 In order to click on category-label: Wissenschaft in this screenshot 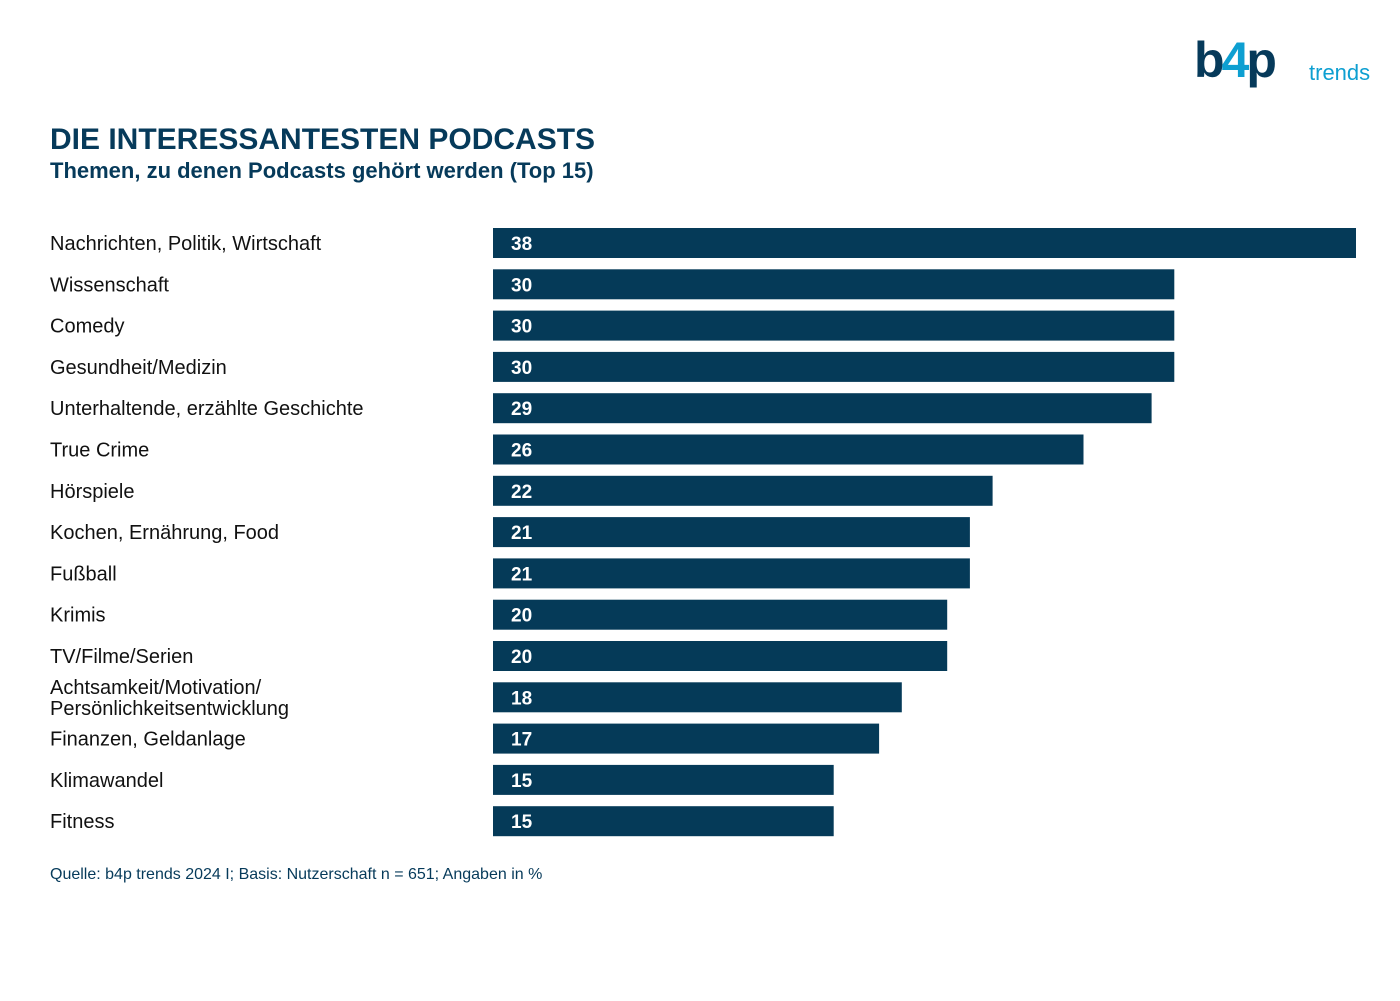, I will do `click(109, 285)`.